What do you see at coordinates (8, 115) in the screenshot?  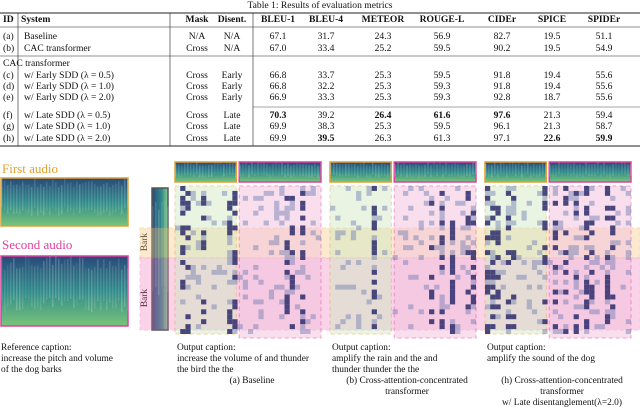 I see `table-cell: (f)` at bounding box center [8, 115].